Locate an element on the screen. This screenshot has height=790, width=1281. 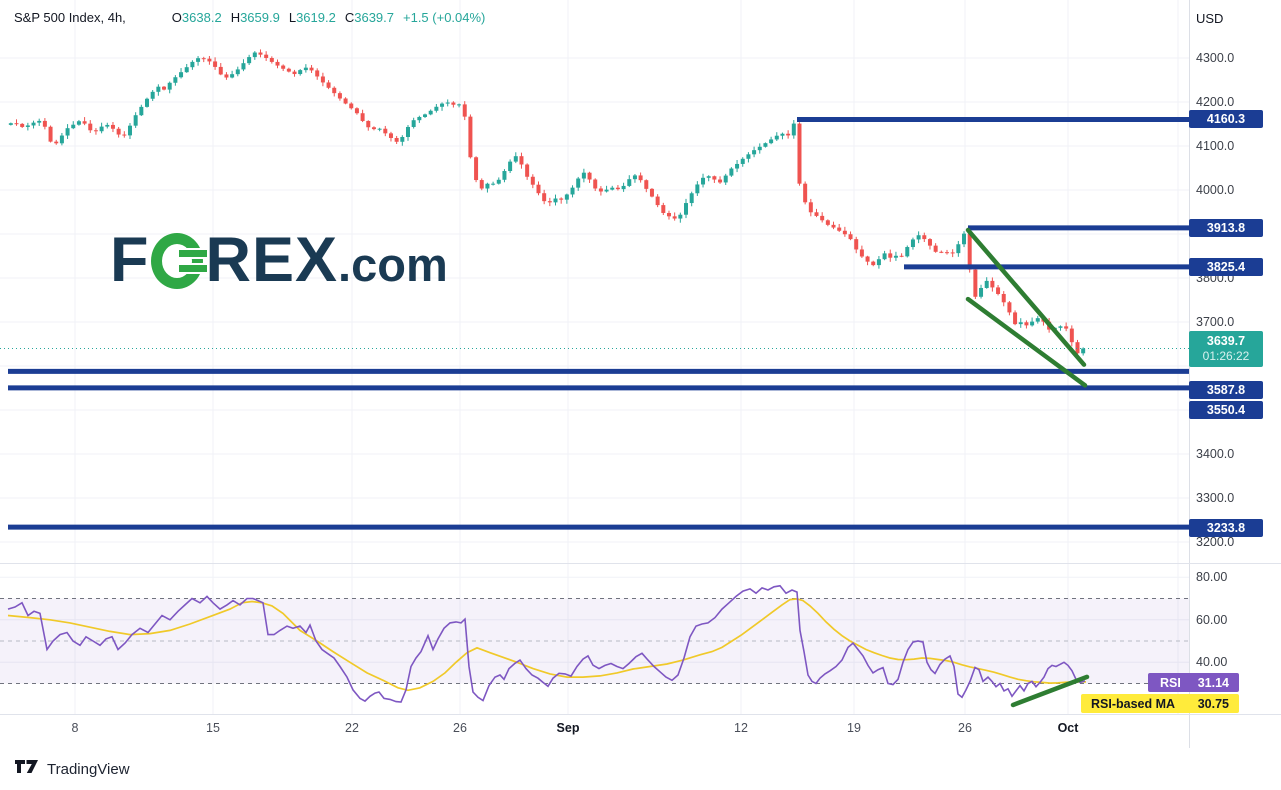
tradingview-brand-text: TradingView is located at coordinates (88, 769).